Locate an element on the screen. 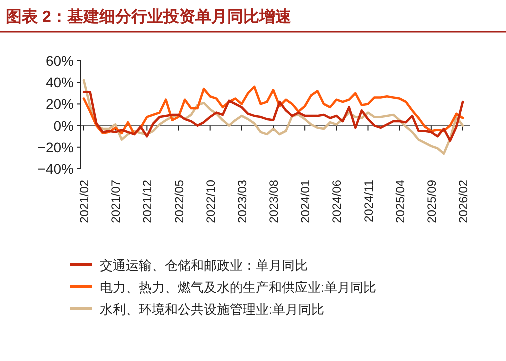 Image resolution: width=506 pixels, height=361 pixels. x-tick-label: 2023/08 is located at coordinates (274, 202).